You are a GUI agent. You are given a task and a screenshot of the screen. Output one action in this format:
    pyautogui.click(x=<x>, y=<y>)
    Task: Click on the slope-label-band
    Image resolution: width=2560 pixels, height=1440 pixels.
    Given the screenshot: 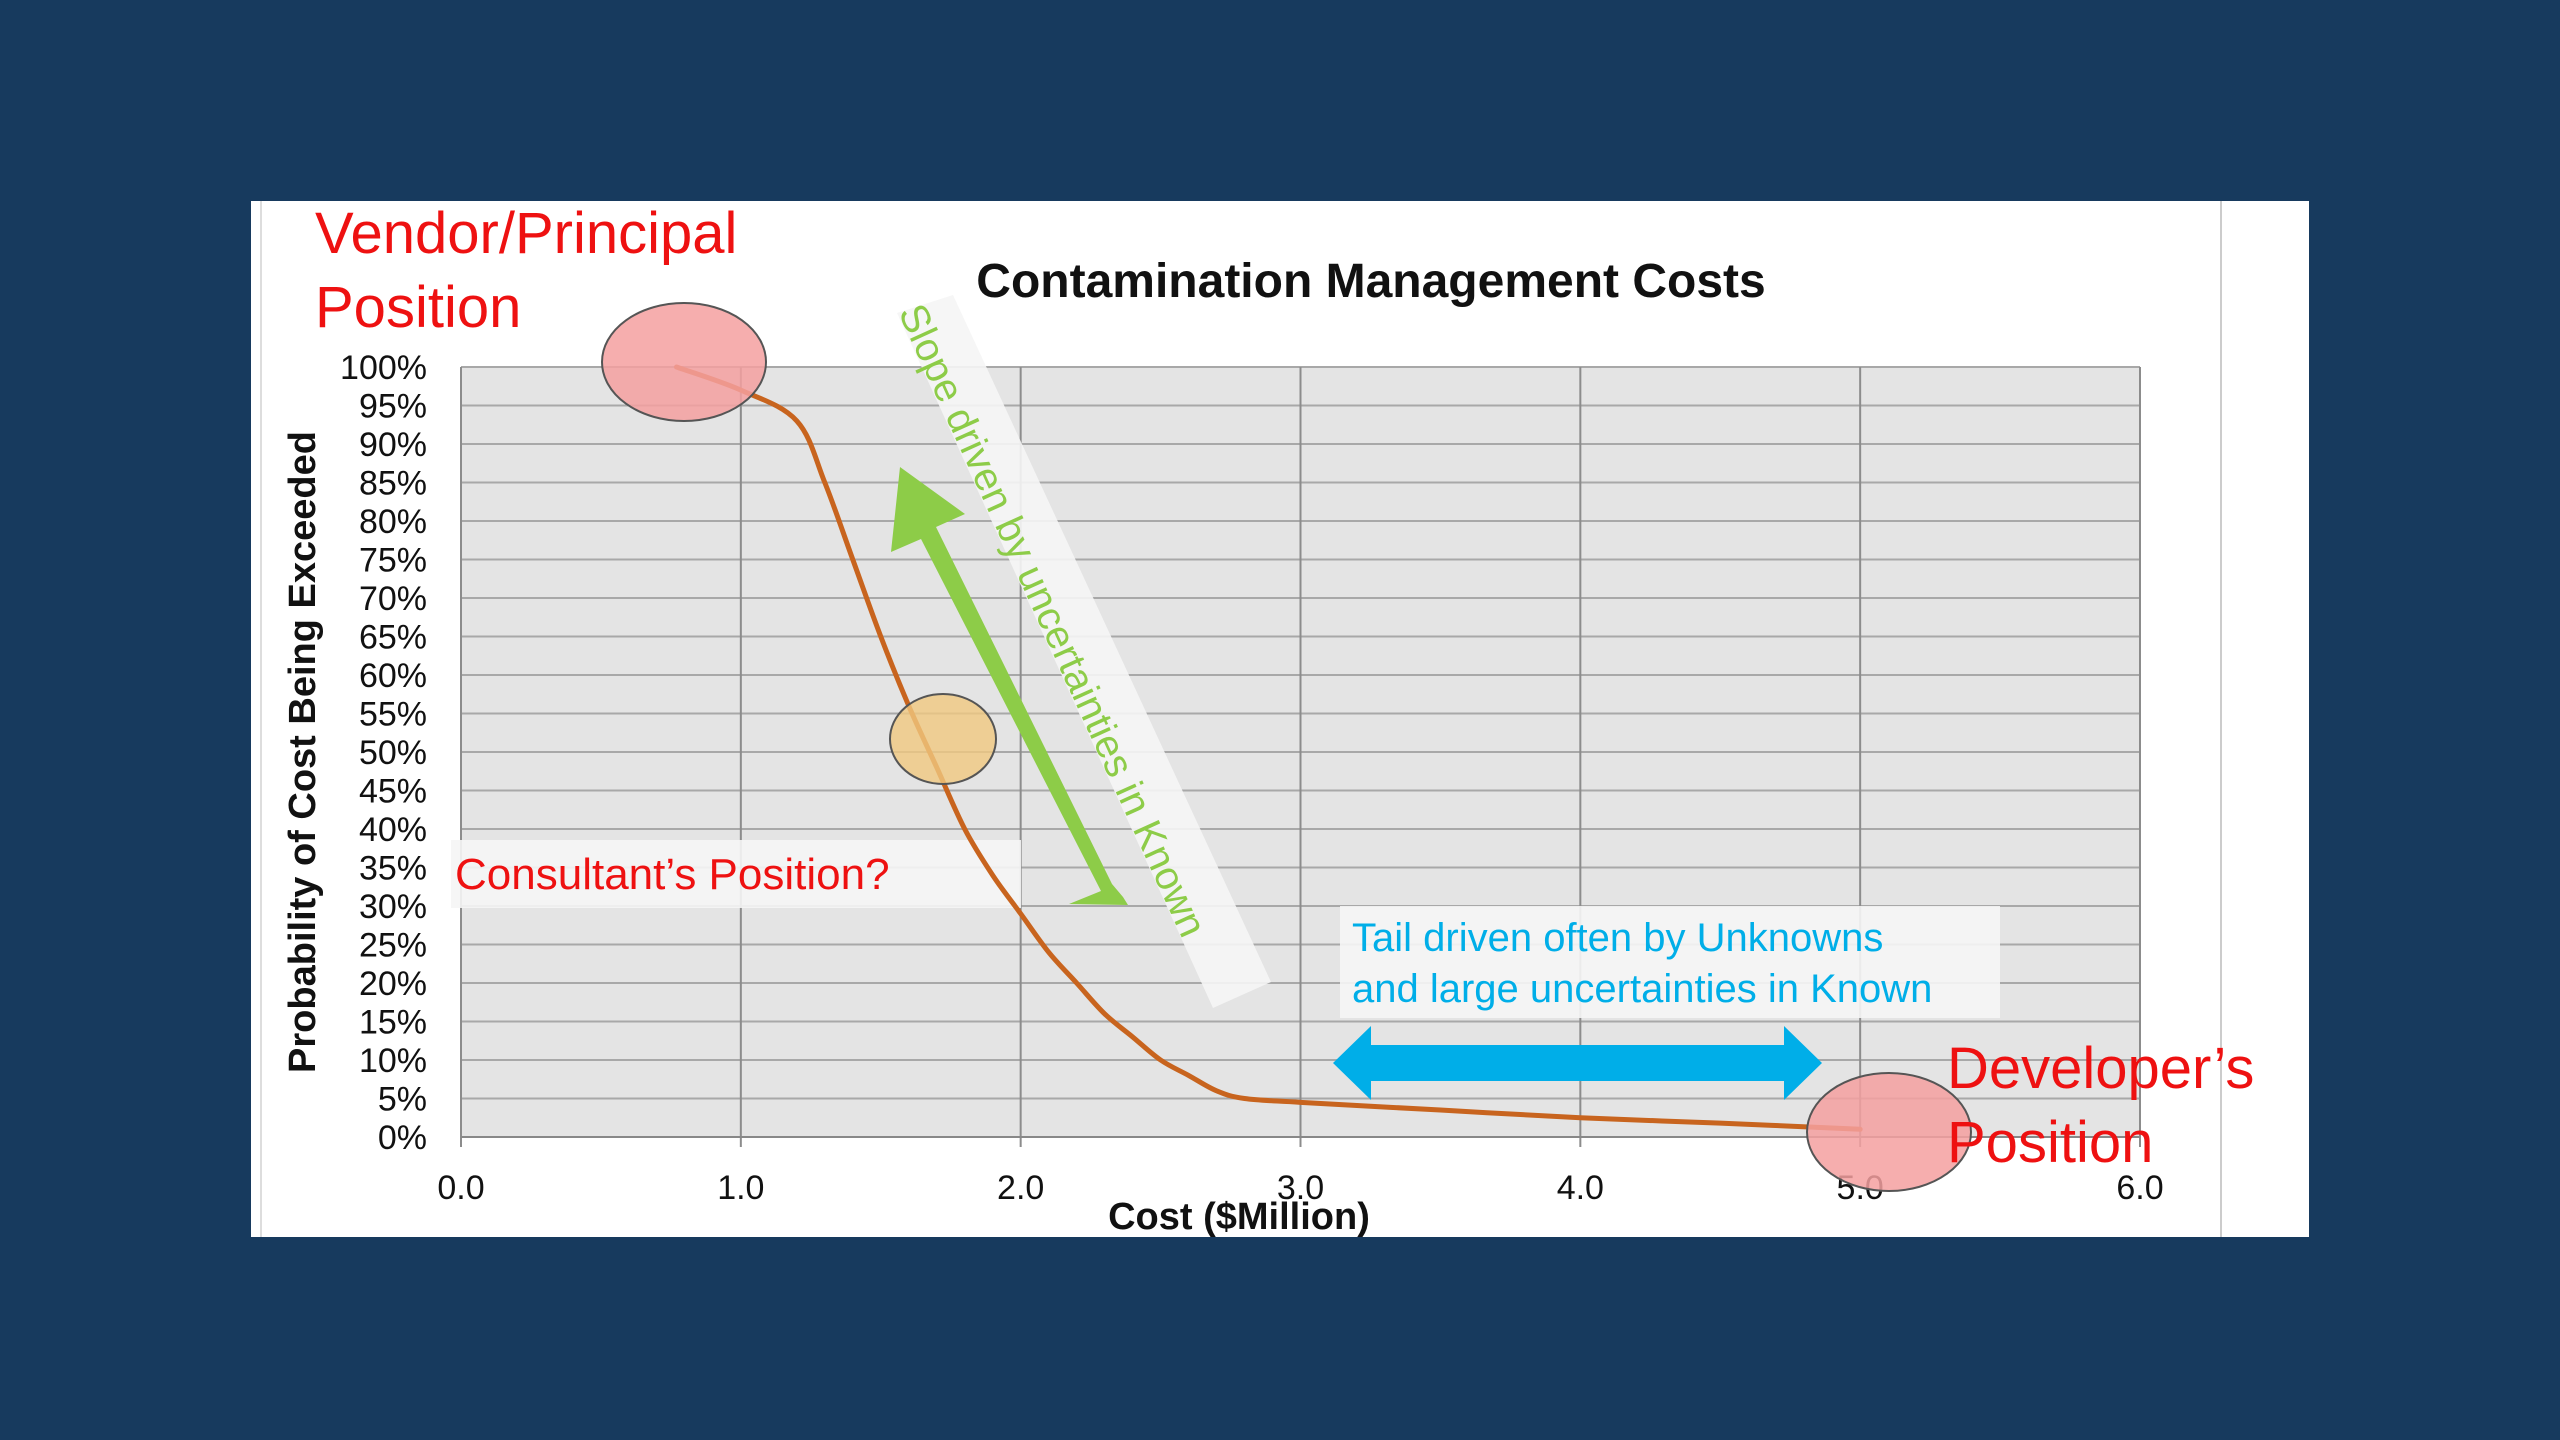 What is the action you would take?
    pyautogui.click(x=1084, y=651)
    